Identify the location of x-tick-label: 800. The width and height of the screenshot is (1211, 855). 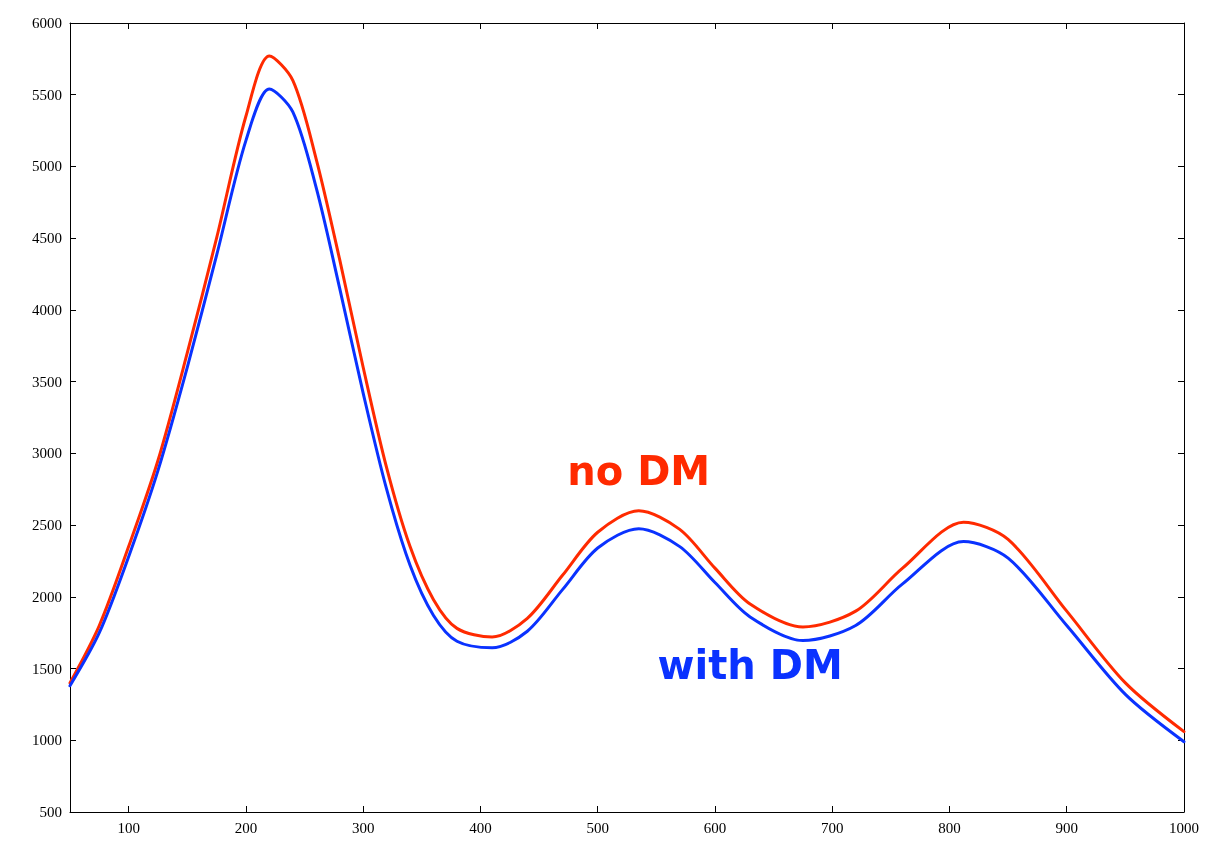
(949, 827).